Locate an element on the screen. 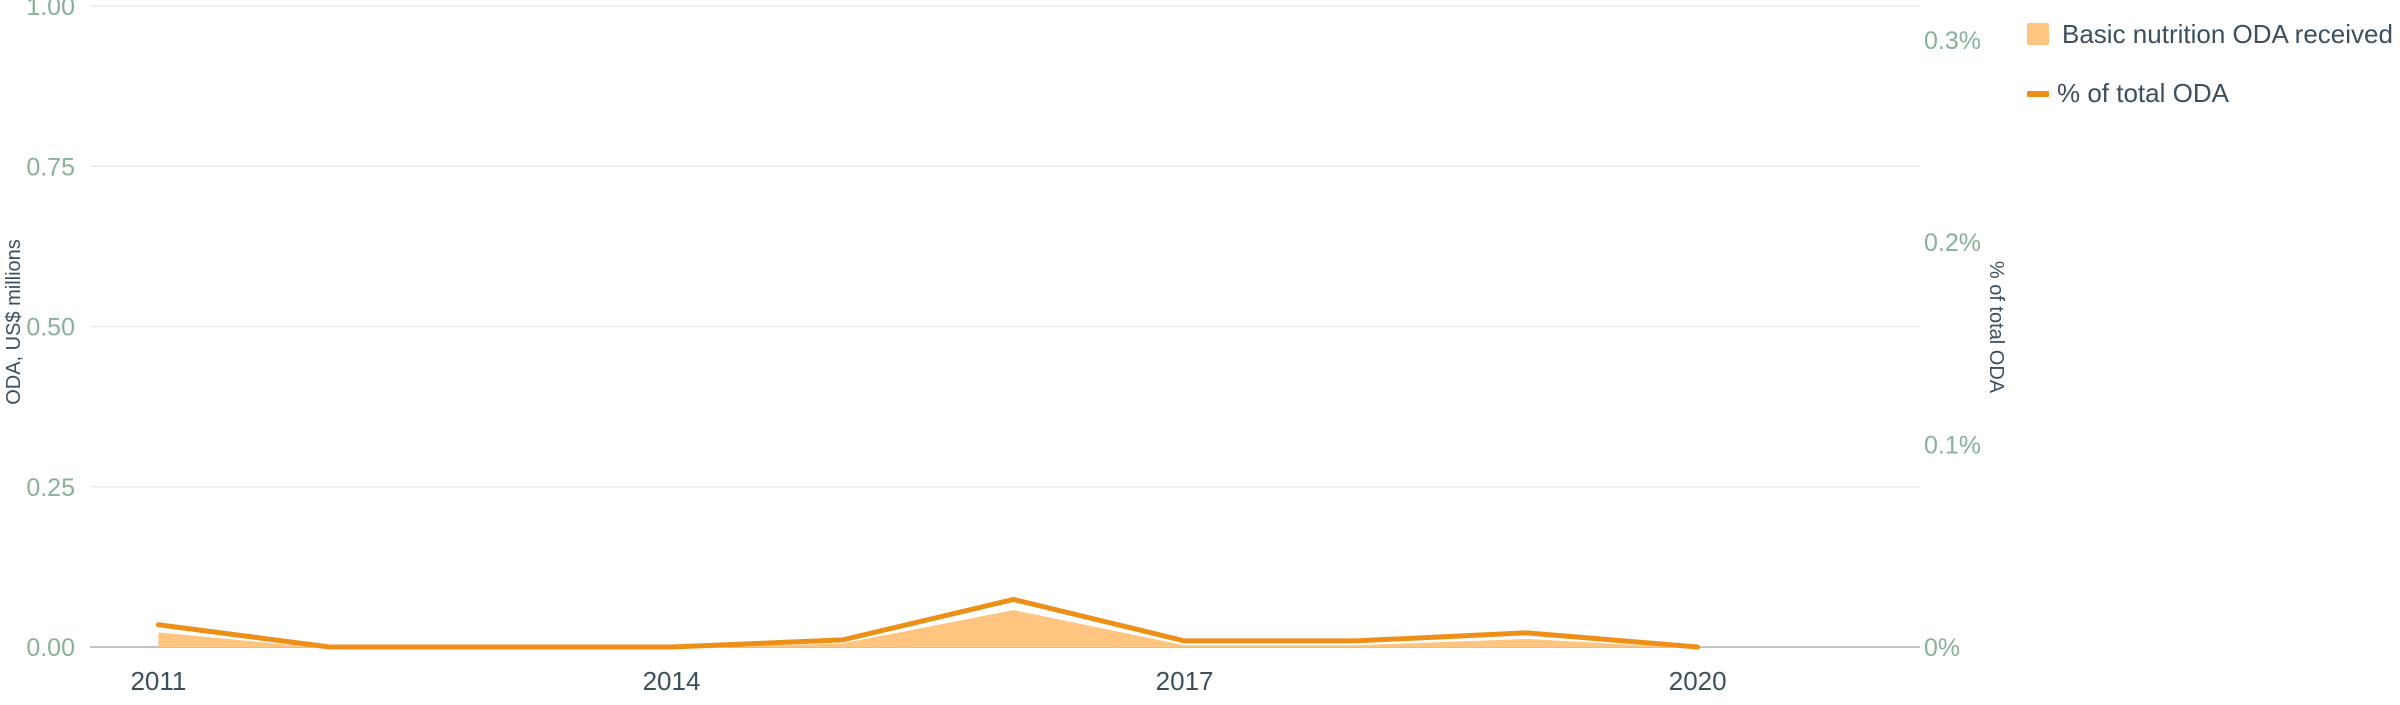  left-tick-label: 0.75 is located at coordinates (50, 167).